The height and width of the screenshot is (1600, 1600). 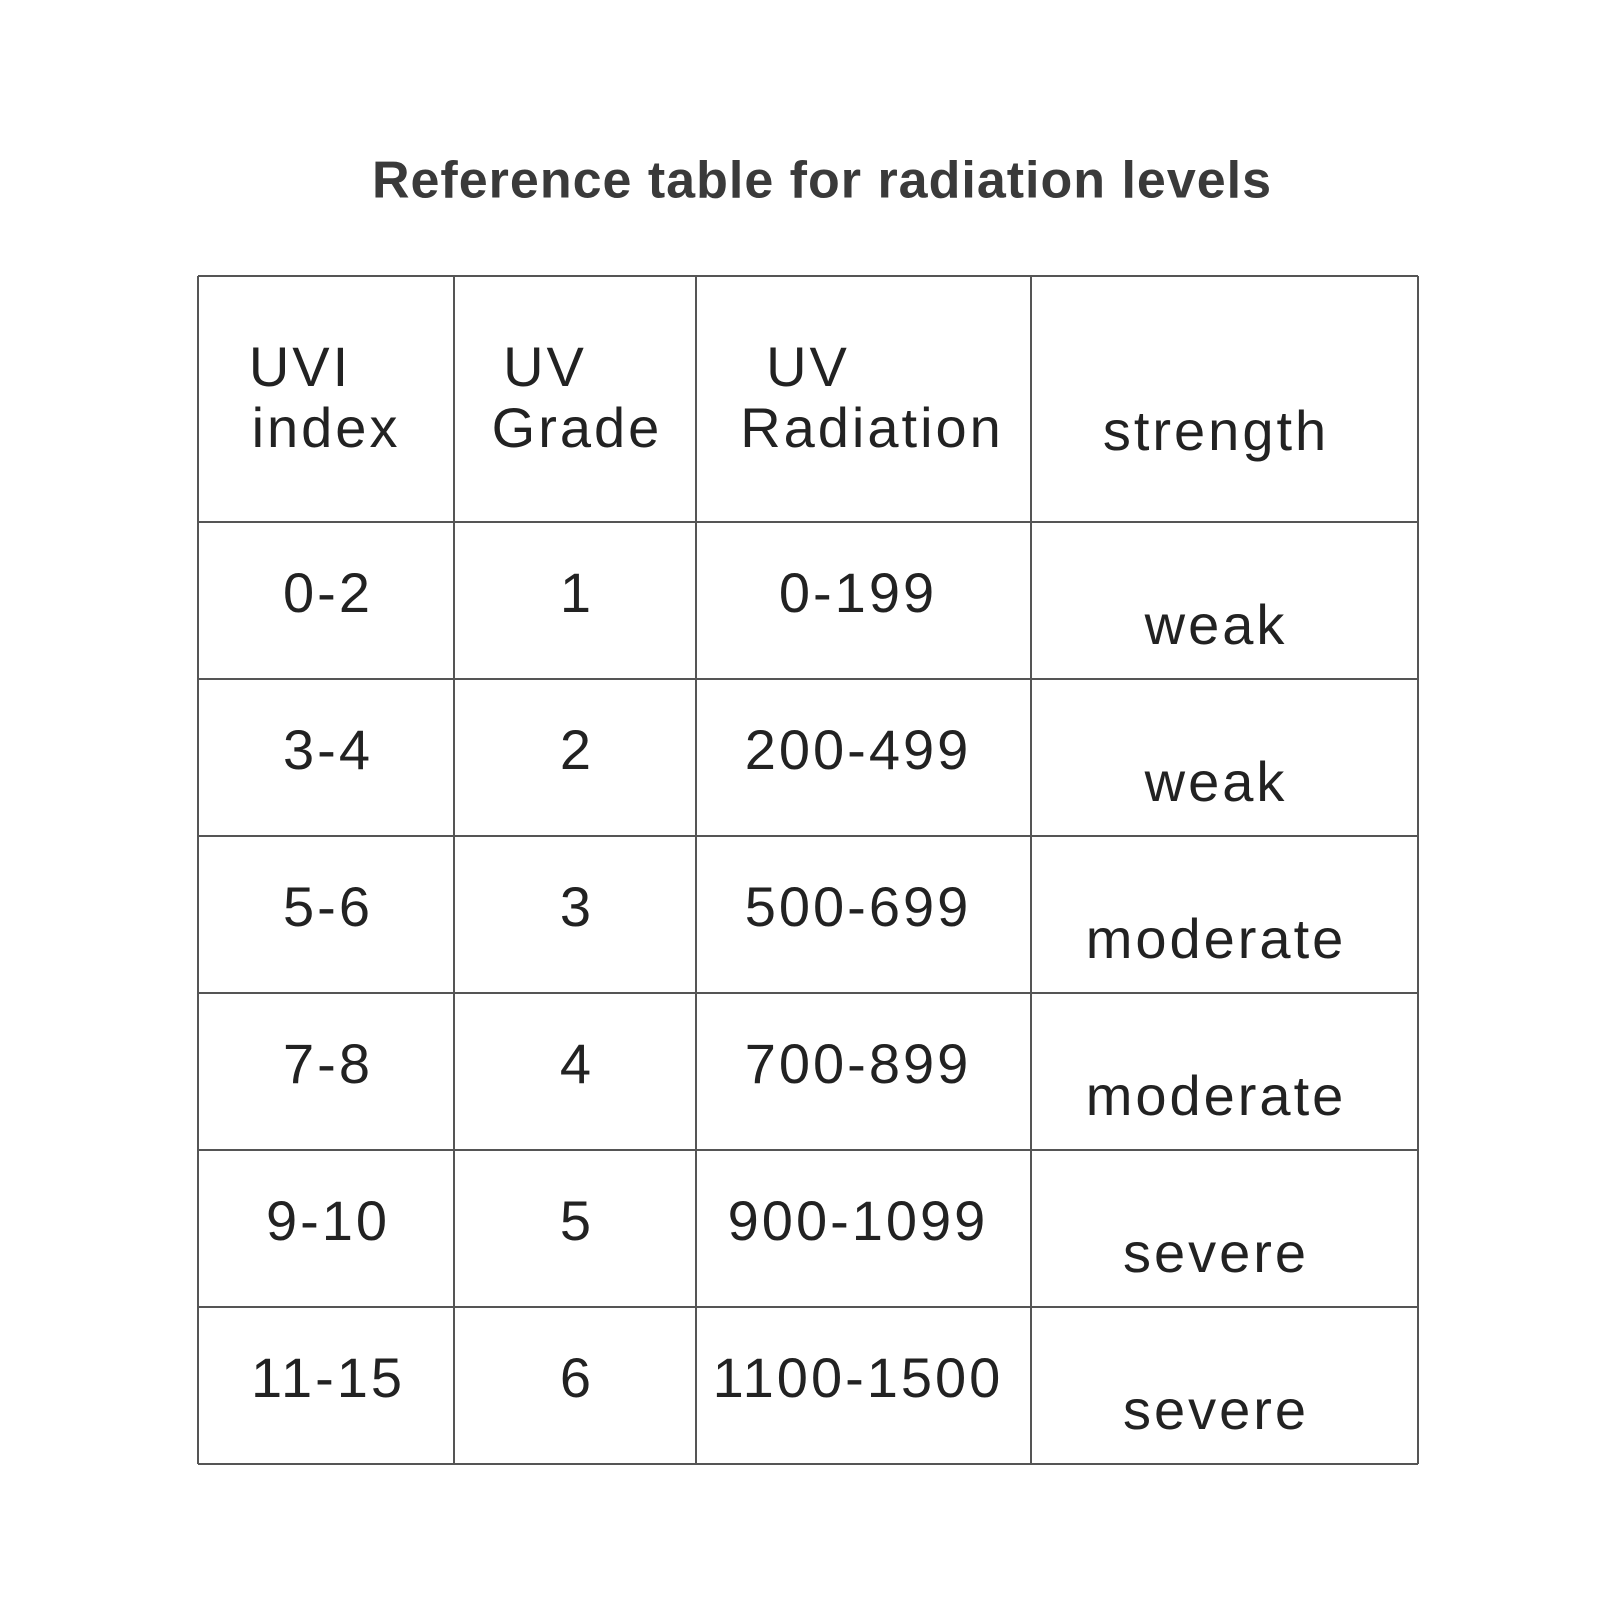 What do you see at coordinates (300, 366) in the screenshot?
I see `header-cell: UVI` at bounding box center [300, 366].